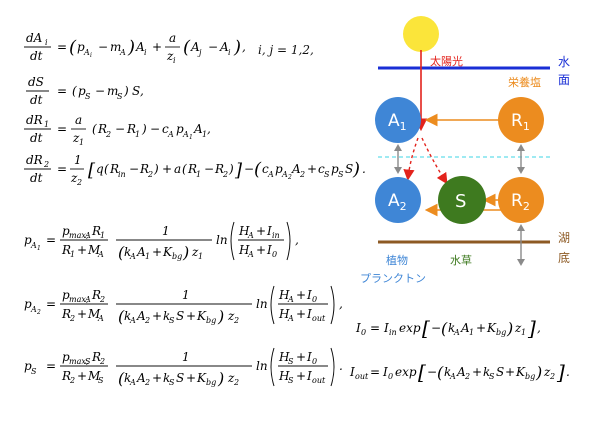 This screenshot has height=424, width=600. Describe the element at coordinates (446, 61) in the screenshot. I see `sunlight-label: 太陽光` at that location.